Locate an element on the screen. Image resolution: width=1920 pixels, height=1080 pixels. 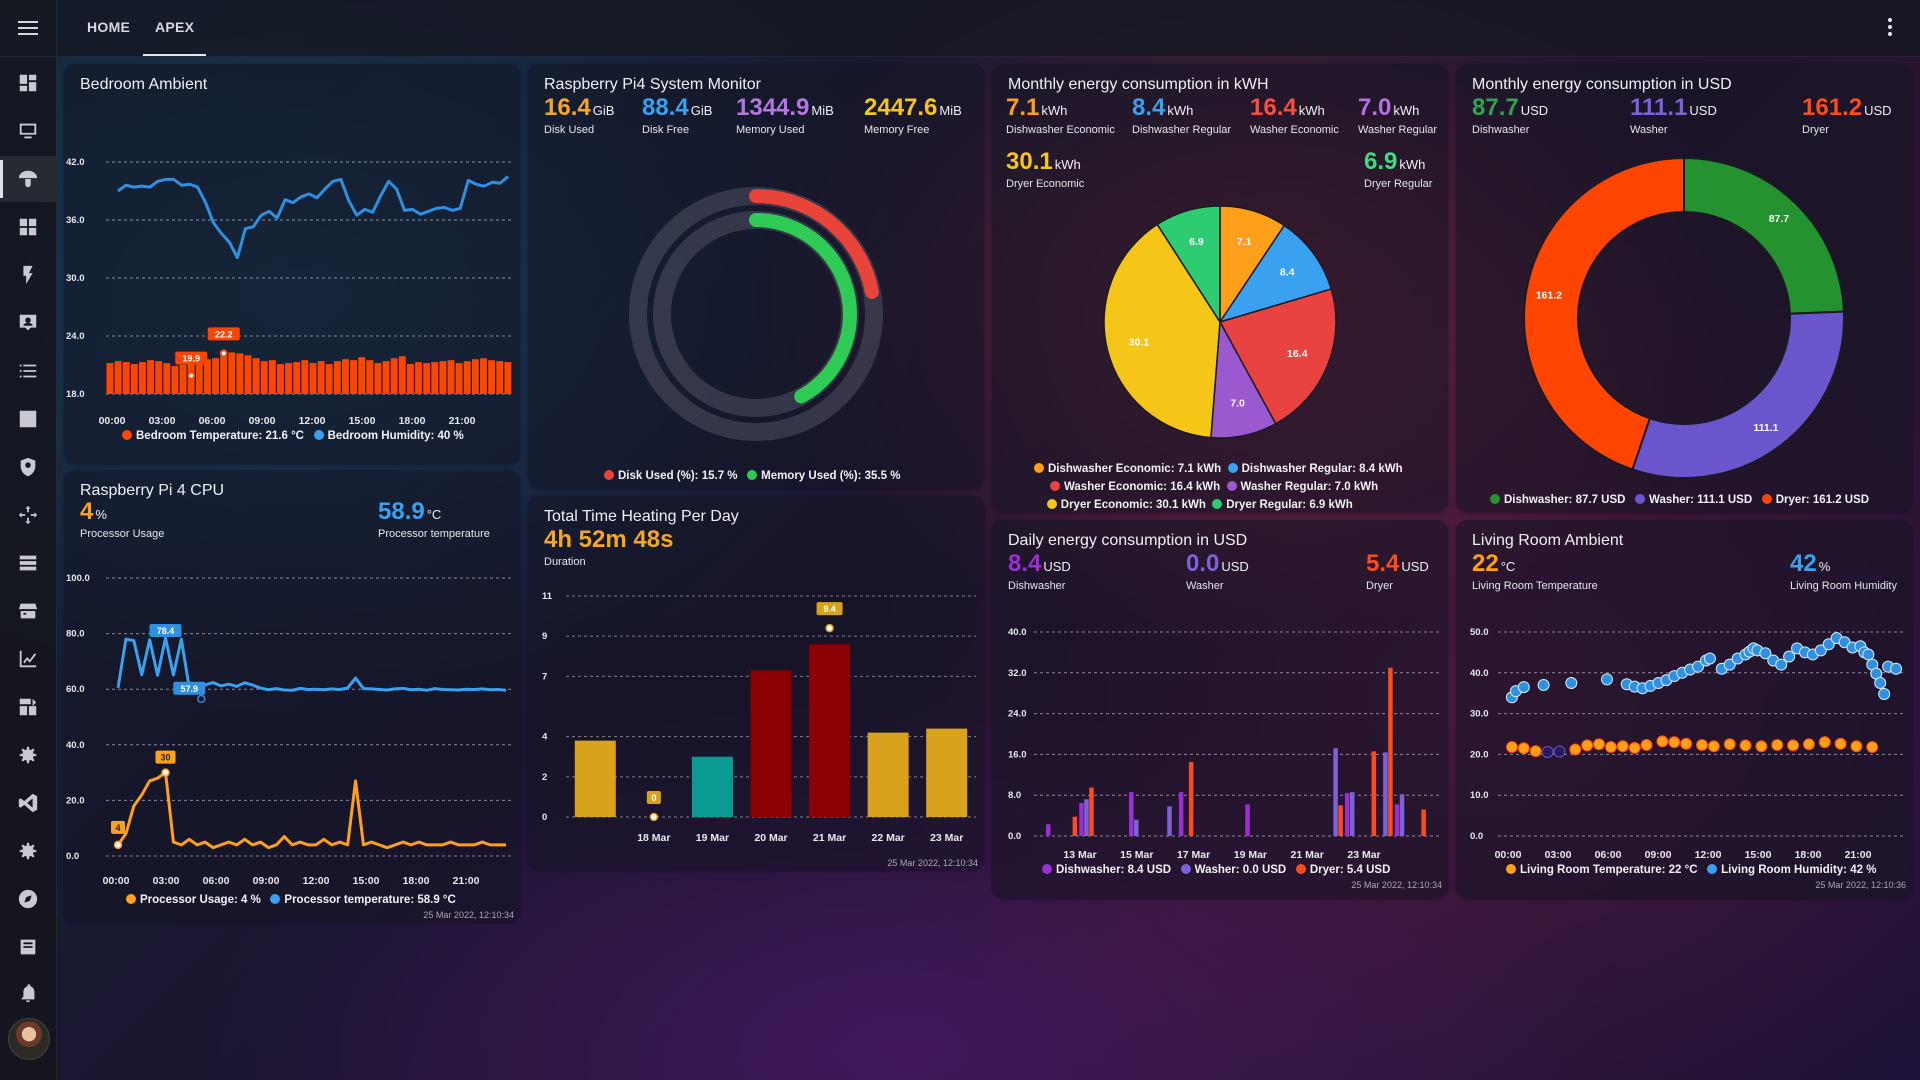
y-tick-label: 60.0 is located at coordinates (75, 689).